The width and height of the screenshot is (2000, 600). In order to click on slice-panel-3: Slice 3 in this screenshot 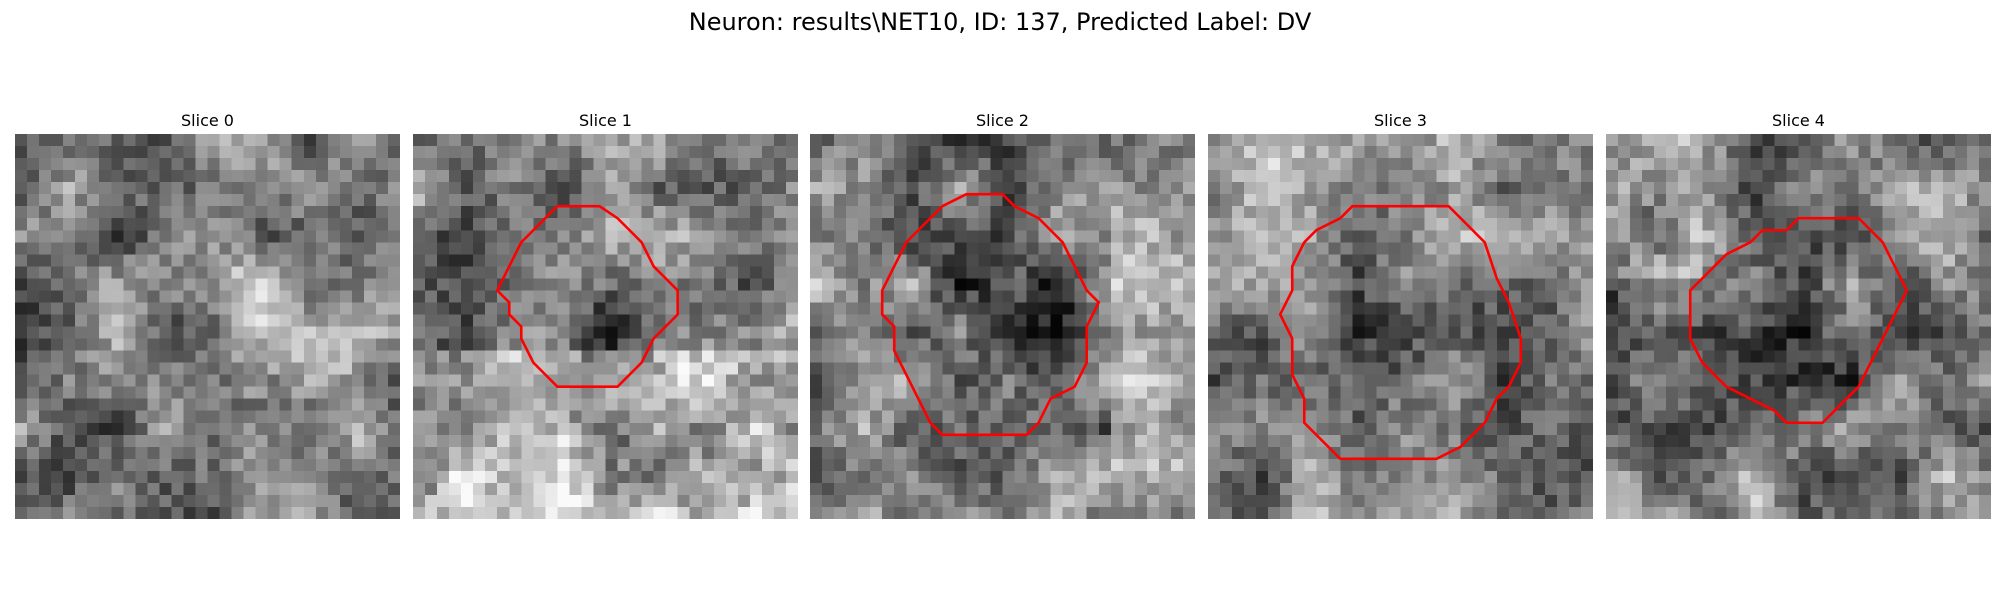, I will do `click(1400, 313)`.